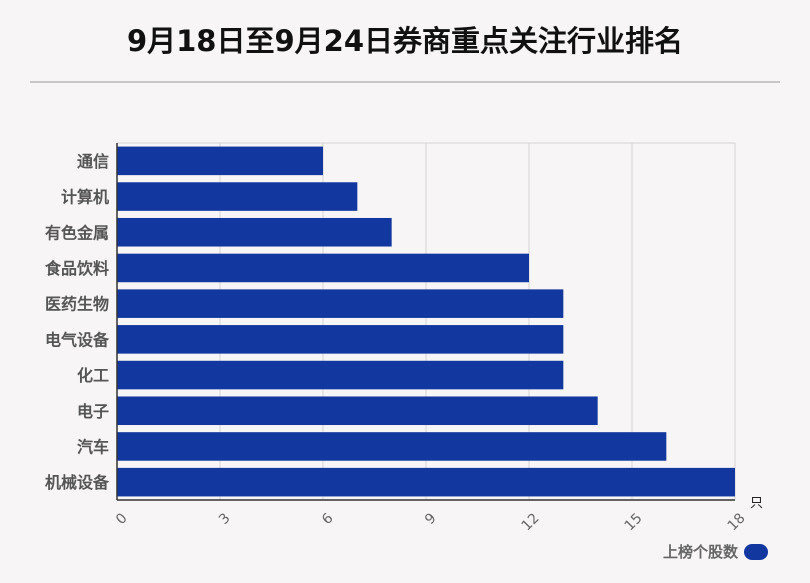 The width and height of the screenshot is (810, 583). I want to click on x-tick-label: 3, so click(225, 519).